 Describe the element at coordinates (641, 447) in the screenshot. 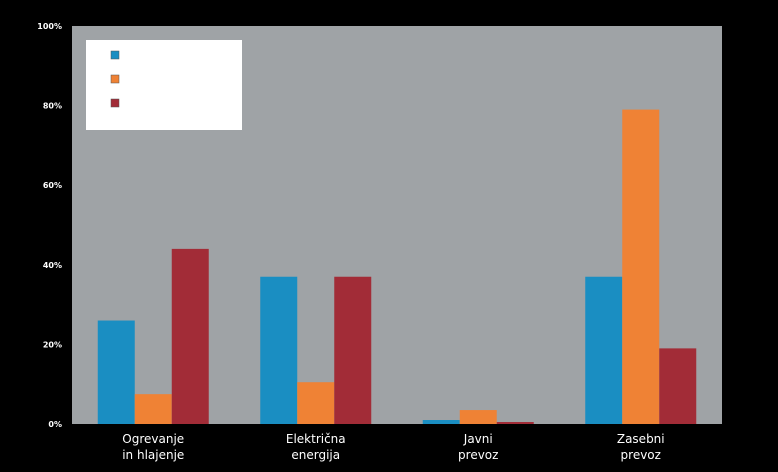

I see `x-tick-label: Zasebni prevoz` at that location.